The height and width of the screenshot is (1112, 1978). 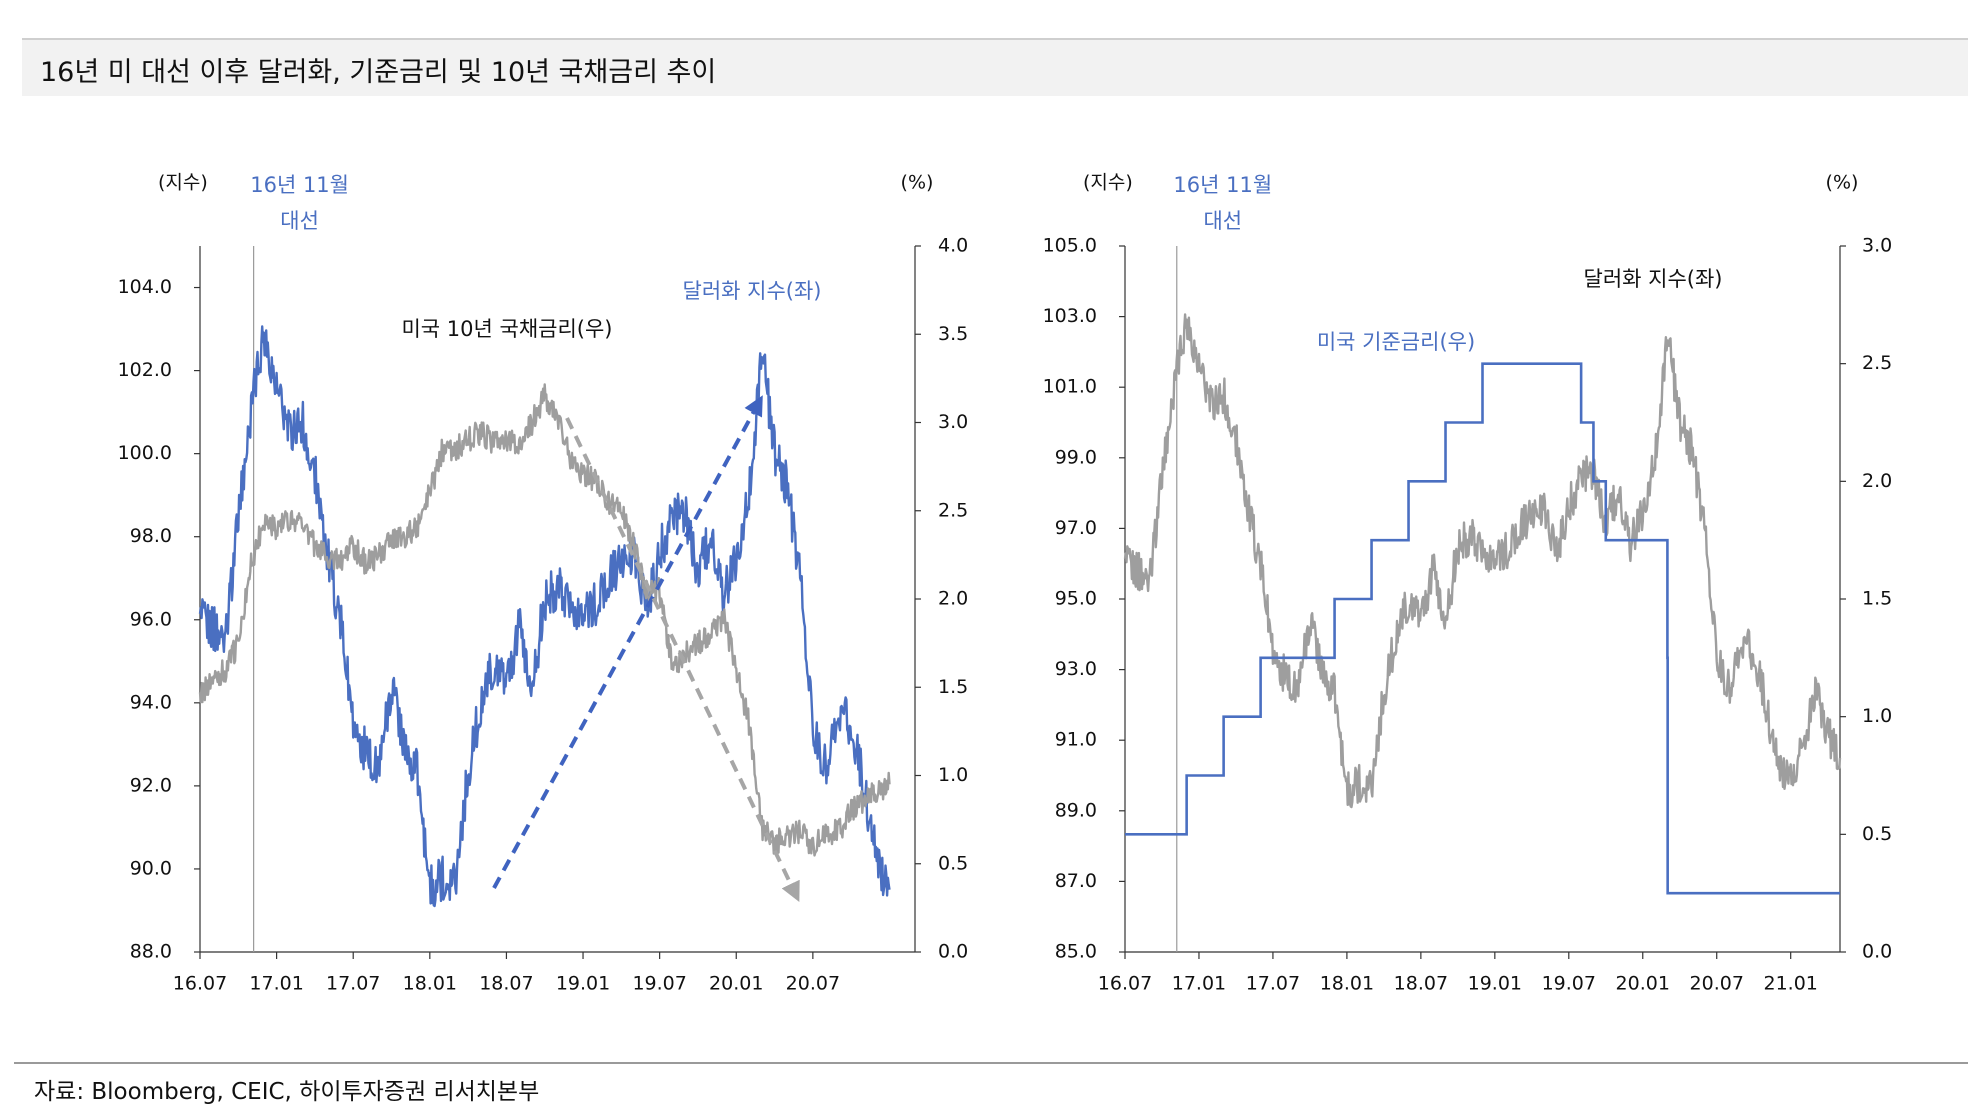 I want to click on footer-divider, so click(x=991, y=1063).